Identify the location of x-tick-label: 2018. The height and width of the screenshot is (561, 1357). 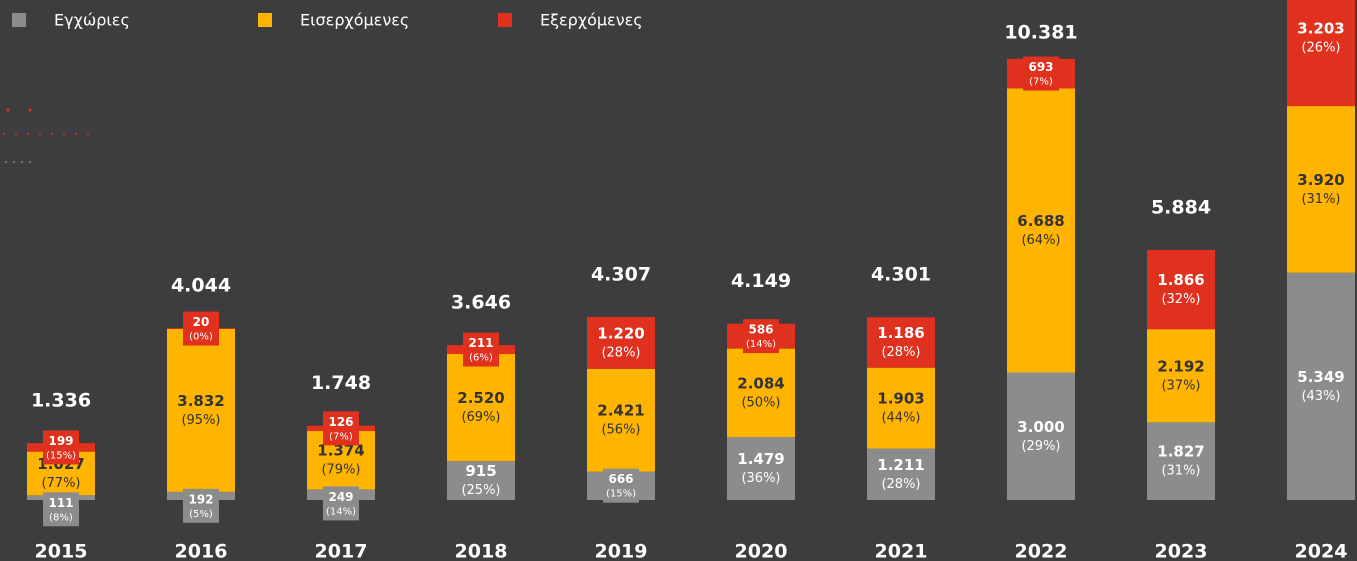
(481, 551).